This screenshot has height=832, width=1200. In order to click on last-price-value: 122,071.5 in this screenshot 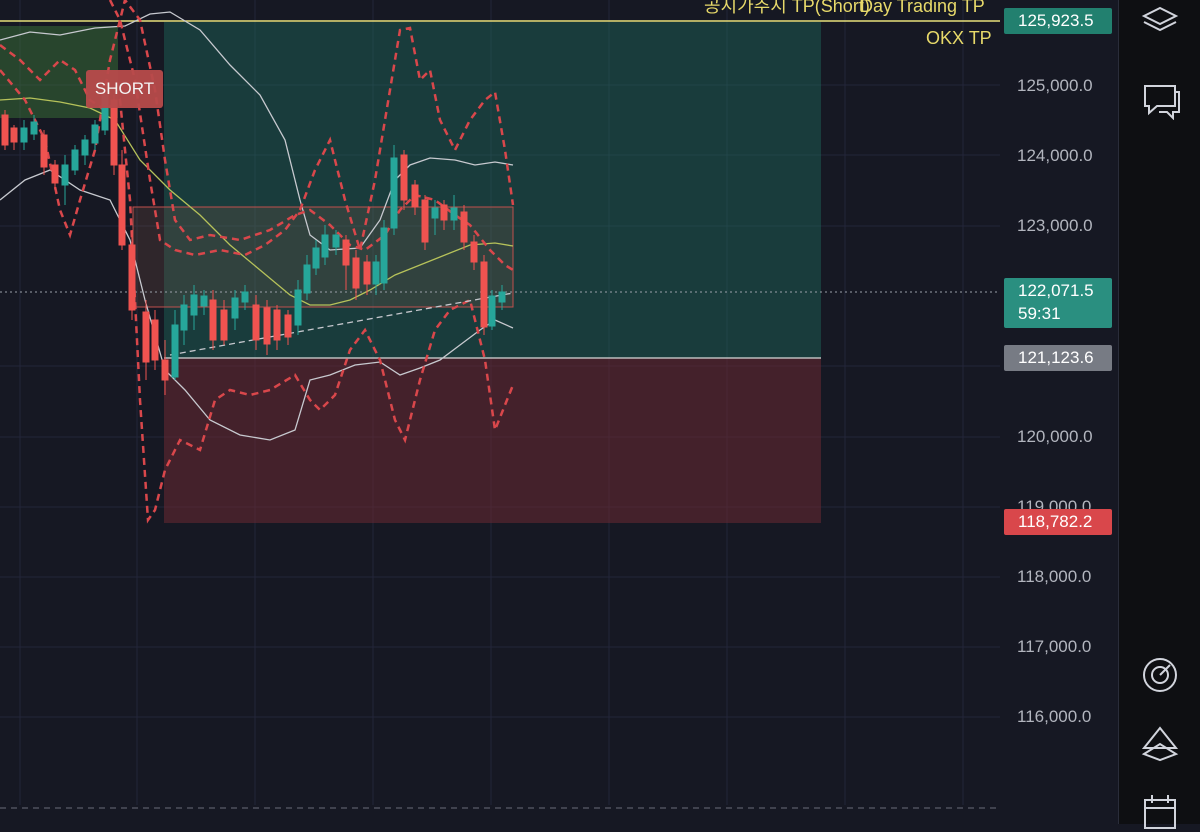, I will do `click(1056, 290)`.